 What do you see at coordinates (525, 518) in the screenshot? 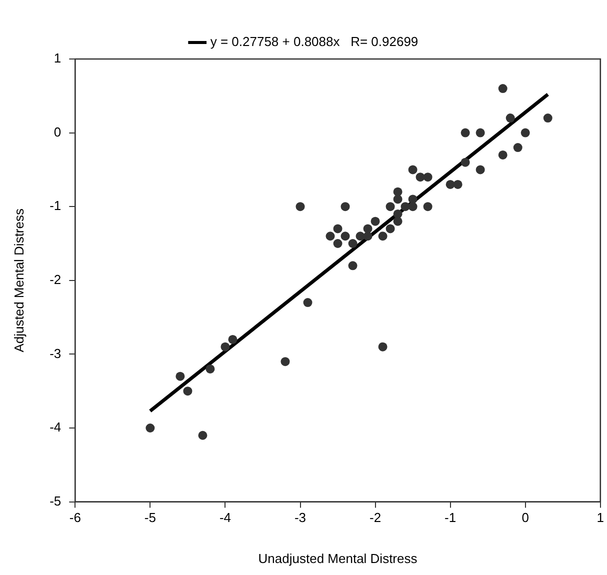
I see `x-tick-label: 0` at bounding box center [525, 518].